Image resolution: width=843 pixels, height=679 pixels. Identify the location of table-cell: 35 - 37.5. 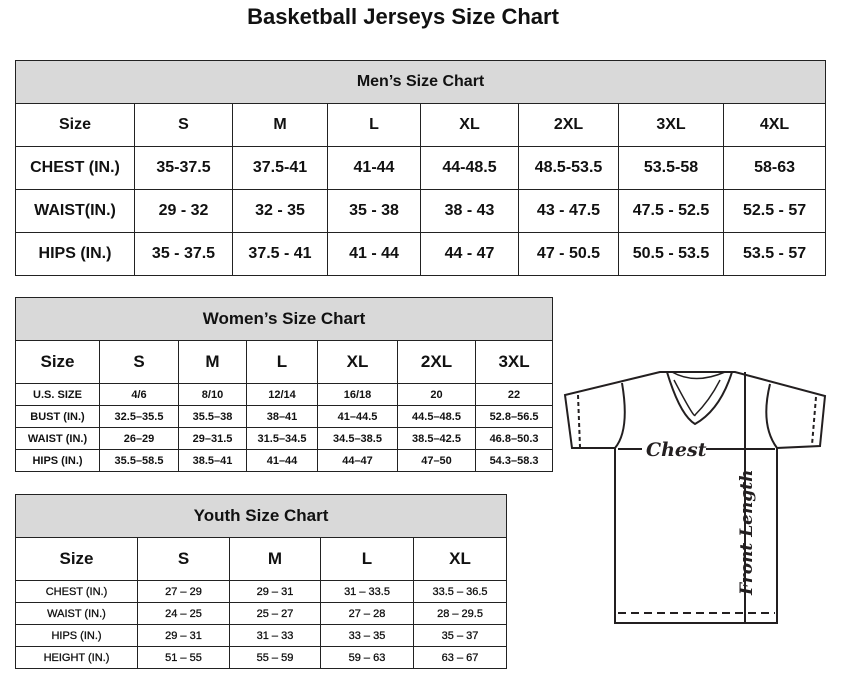
(183, 254).